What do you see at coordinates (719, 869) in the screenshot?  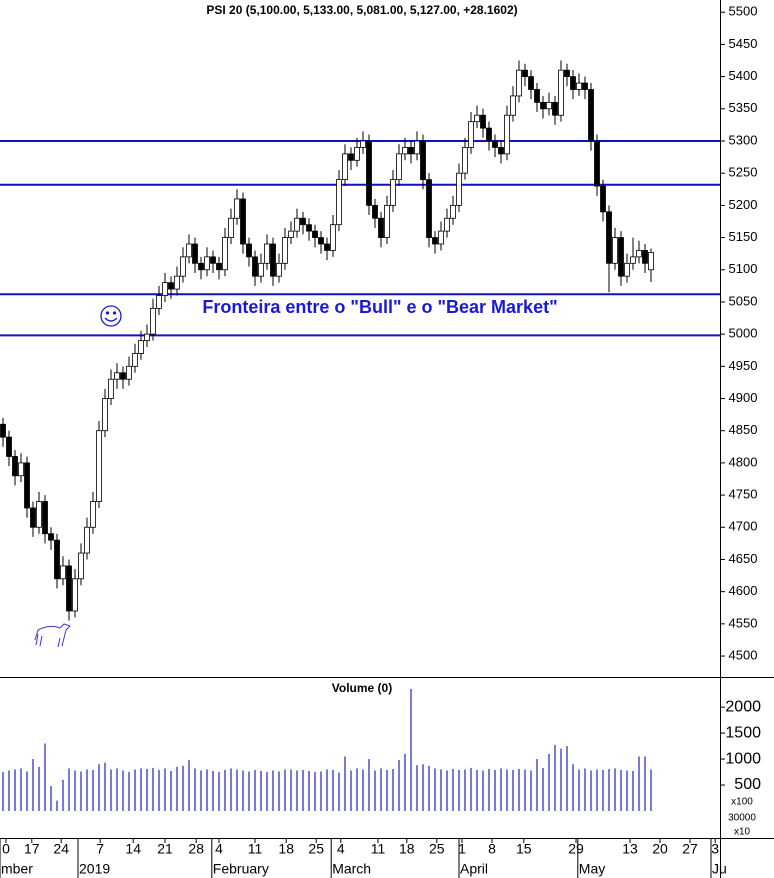 I see `month-label: Ju` at bounding box center [719, 869].